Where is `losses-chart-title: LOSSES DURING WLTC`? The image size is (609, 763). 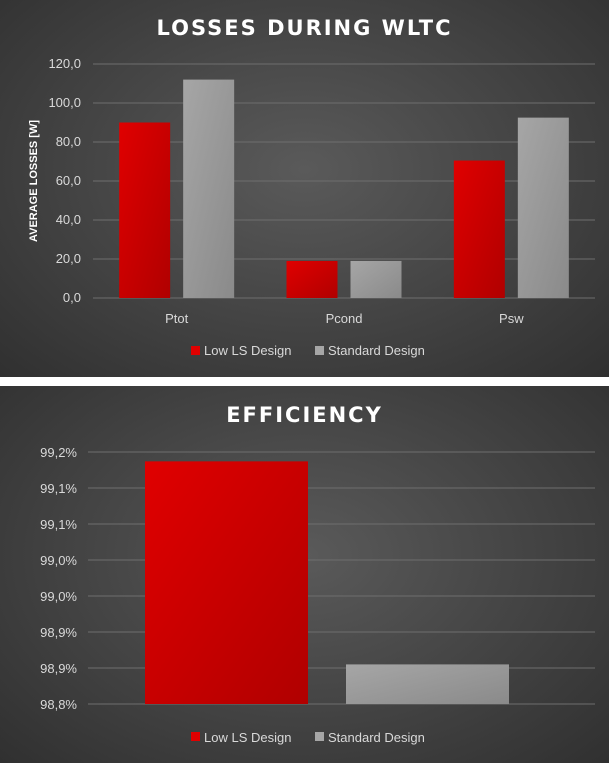 losses-chart-title: LOSSES DURING WLTC is located at coordinates (304, 28).